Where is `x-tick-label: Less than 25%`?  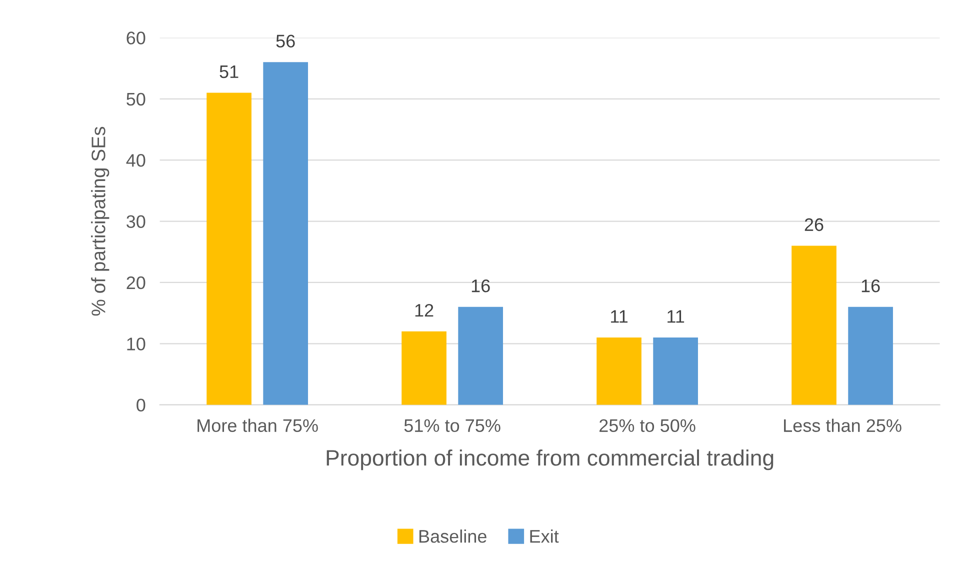 x-tick-label: Less than 25% is located at coordinates (843, 425).